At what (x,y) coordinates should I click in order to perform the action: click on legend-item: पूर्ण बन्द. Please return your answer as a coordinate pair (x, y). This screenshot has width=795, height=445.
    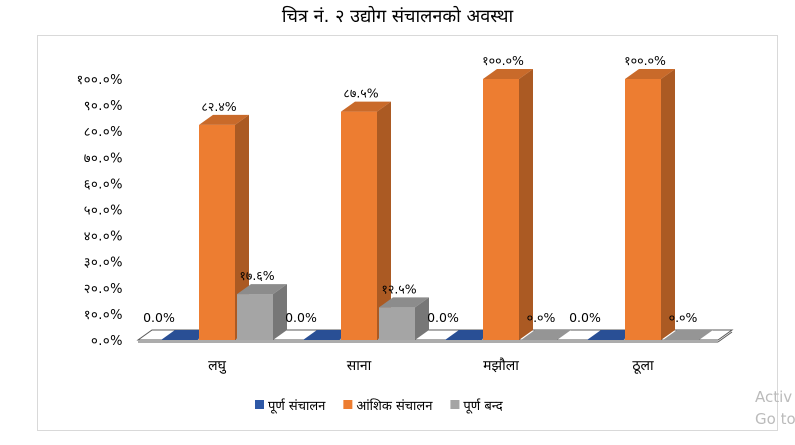
    Looking at the image, I should click on (477, 406).